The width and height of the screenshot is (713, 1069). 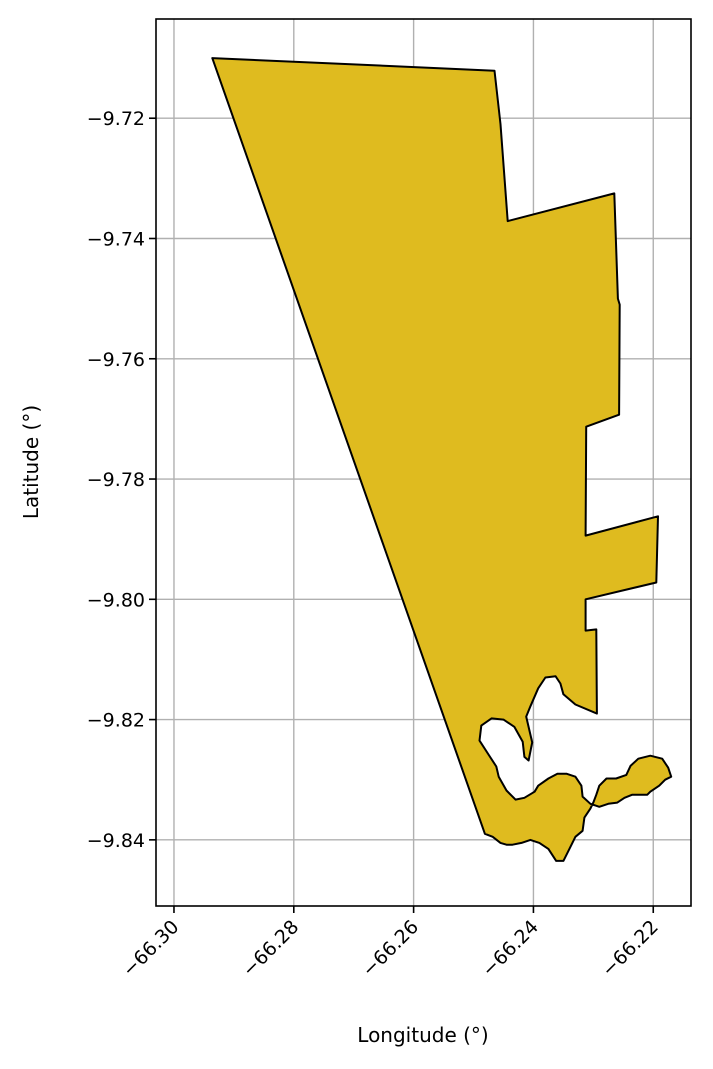 I want to click on y-tick-label-4: −9.80, so click(x=116, y=600).